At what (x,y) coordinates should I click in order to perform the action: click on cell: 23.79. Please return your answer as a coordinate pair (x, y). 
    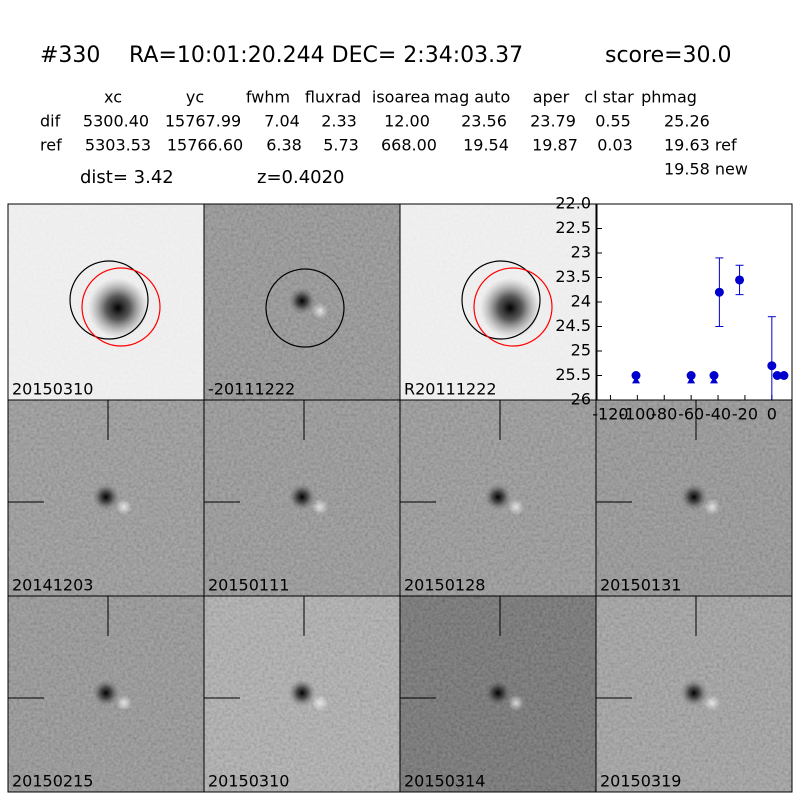
    Looking at the image, I should click on (553, 121).